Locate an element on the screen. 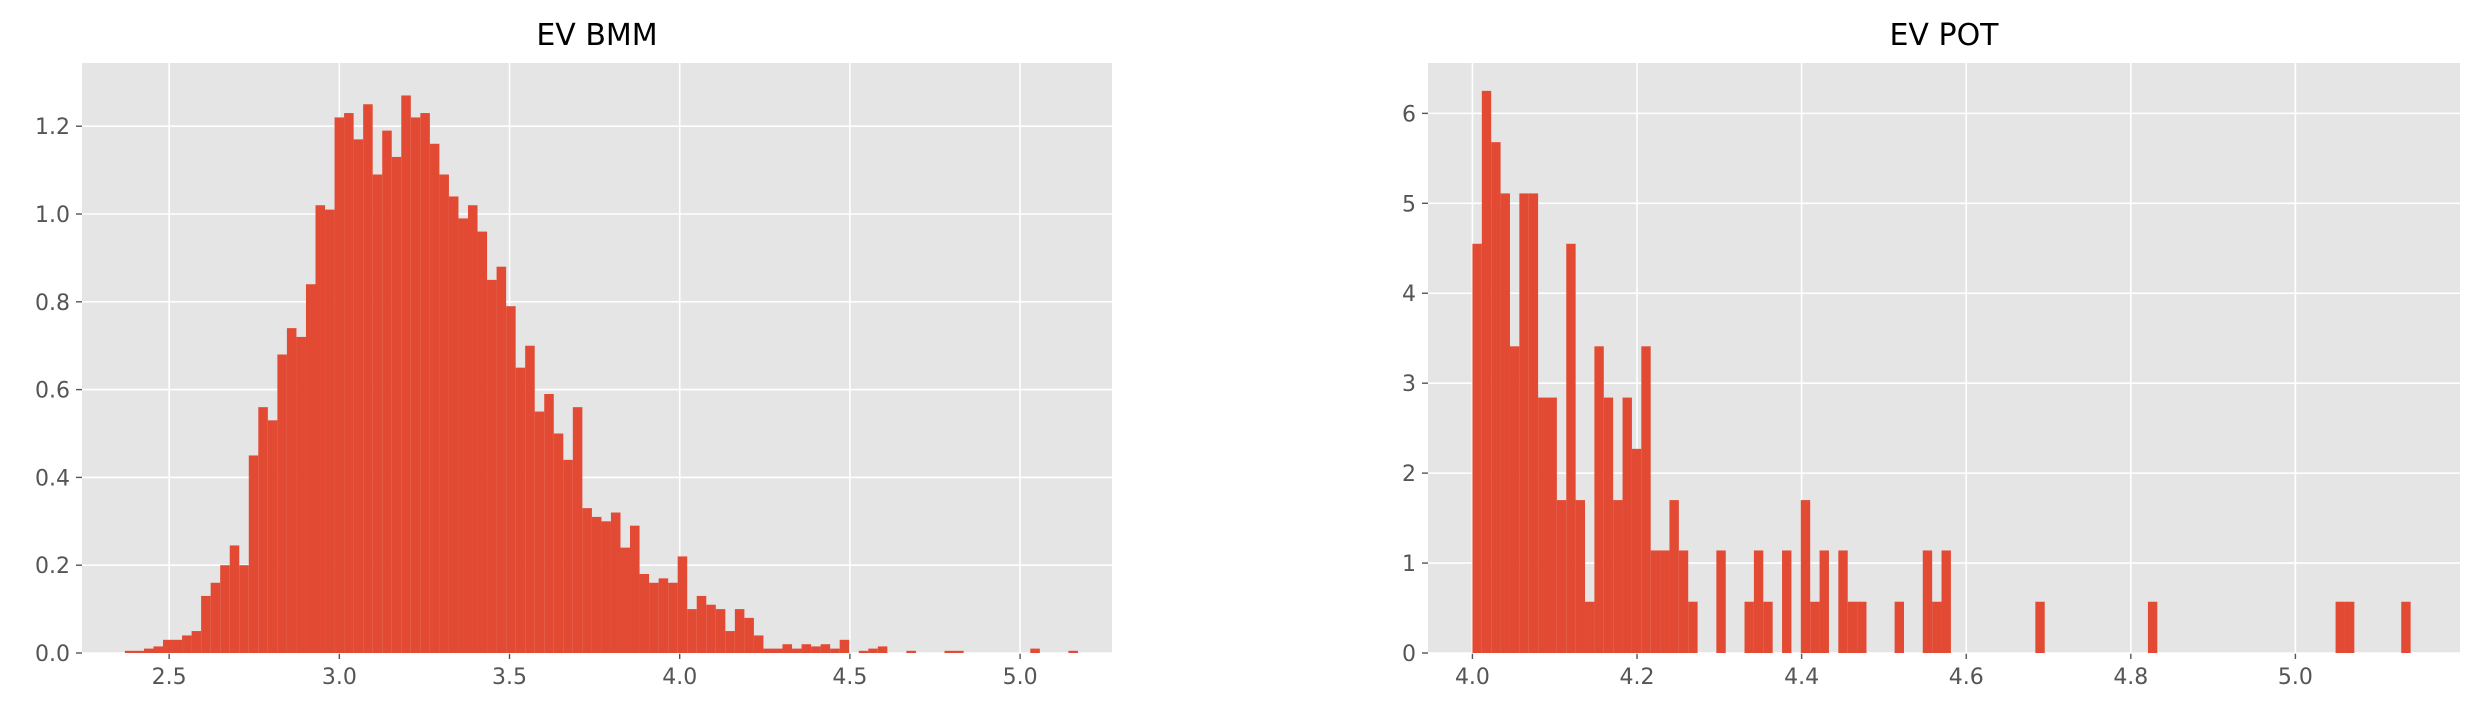 This screenshot has height=718, width=2480. y-tick-label: 4 is located at coordinates (1409, 294).